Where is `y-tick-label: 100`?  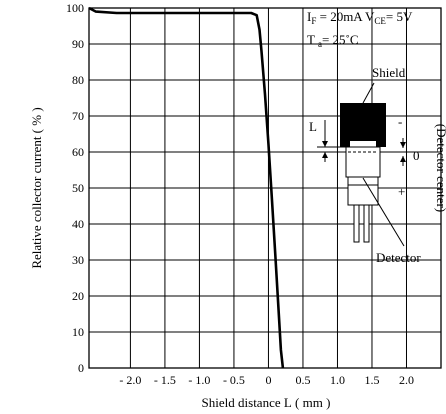 y-tick-label: 100 is located at coordinates (75, 8).